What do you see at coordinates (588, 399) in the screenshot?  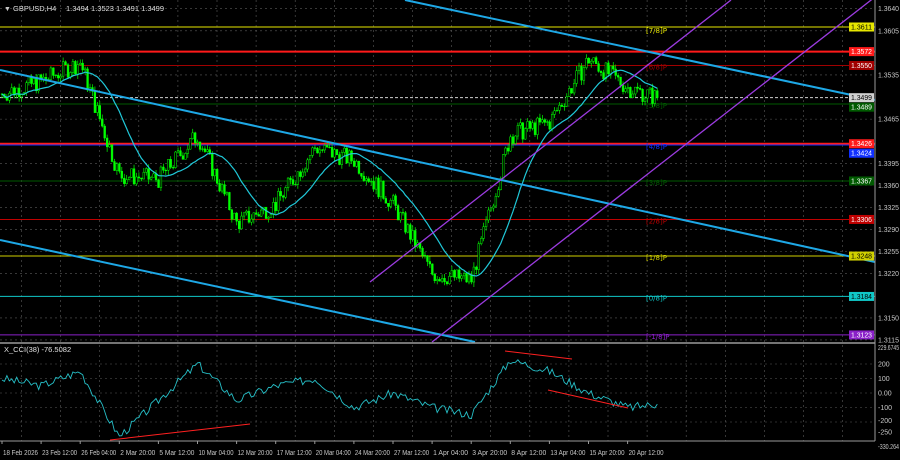 I see `divergence-line` at bounding box center [588, 399].